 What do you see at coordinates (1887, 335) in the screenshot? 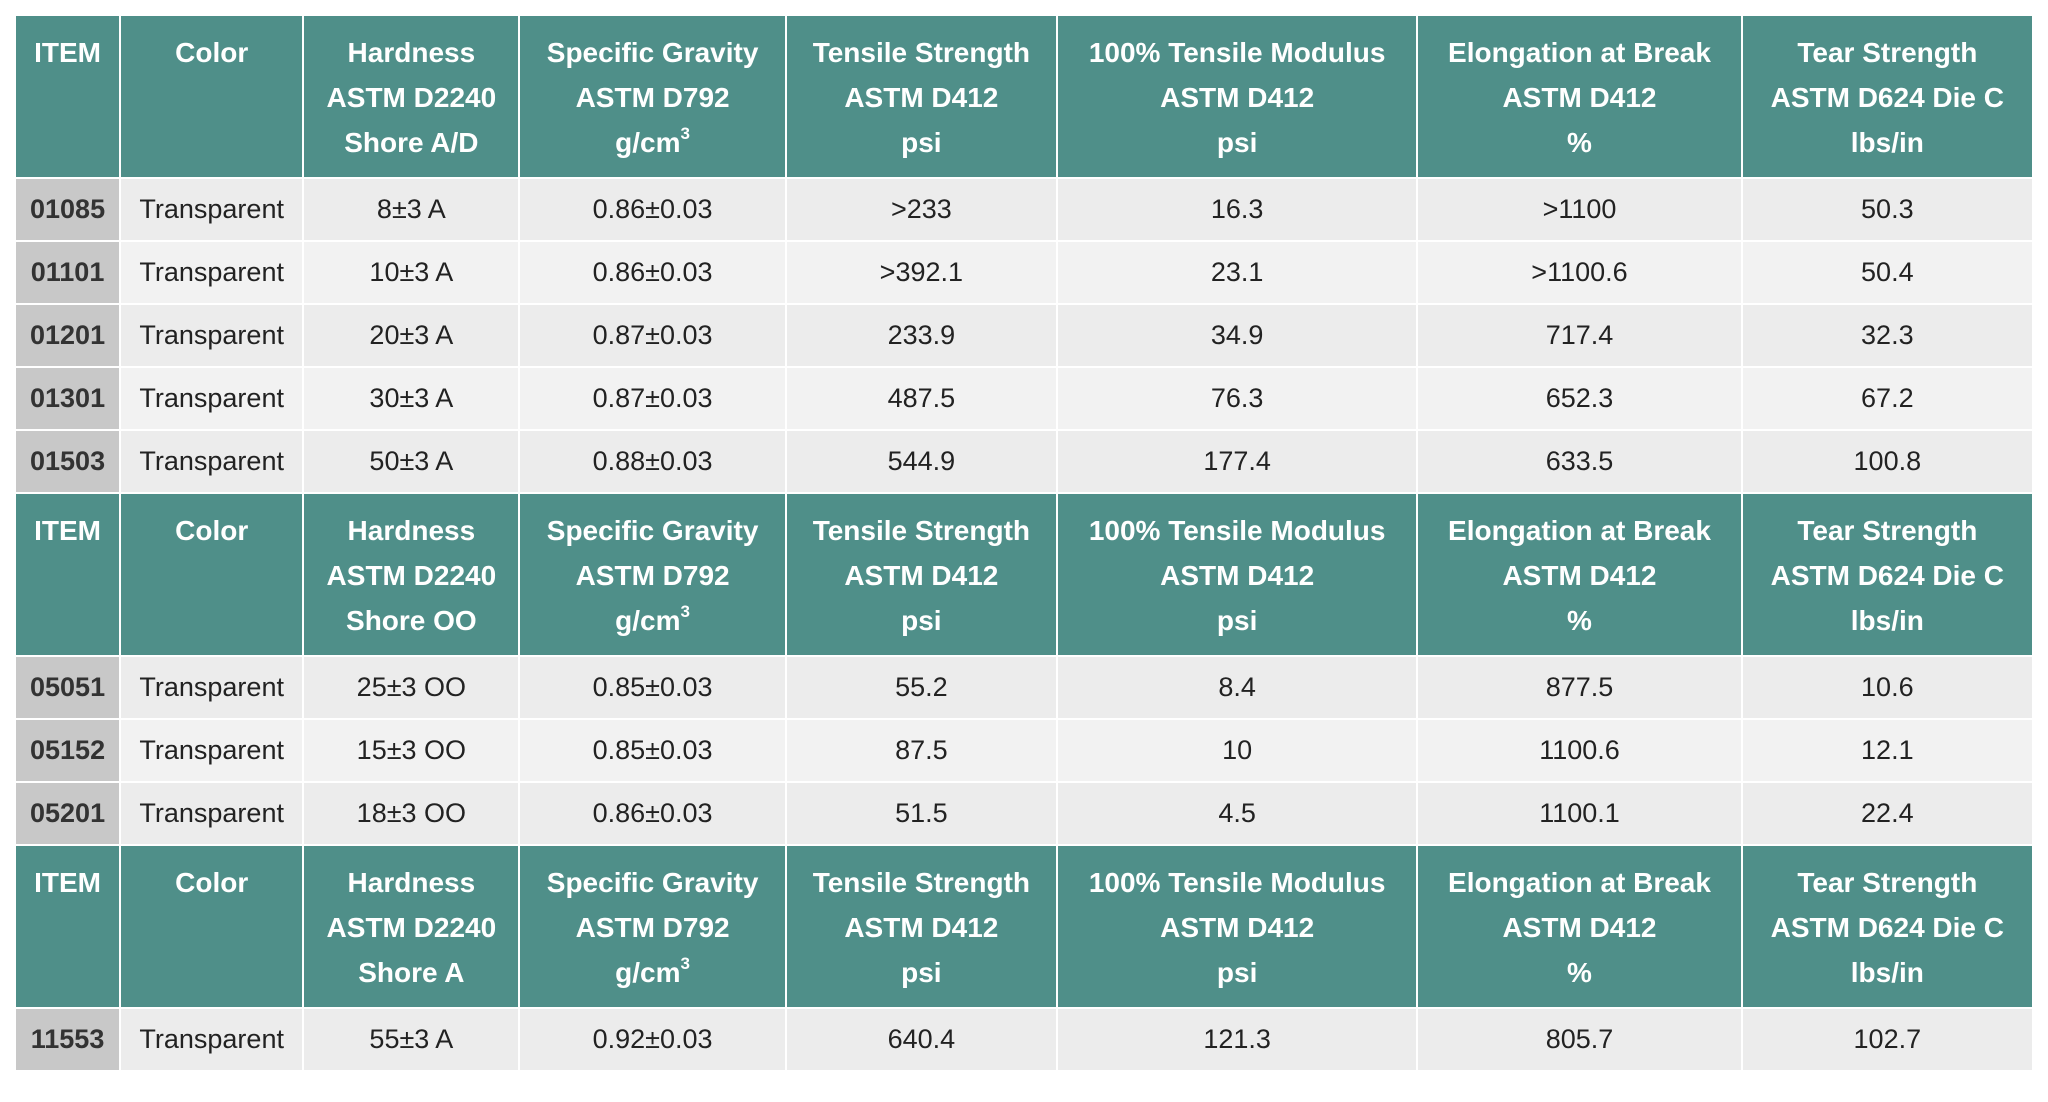
I see `cell-tear-strength: 32.3` at bounding box center [1887, 335].